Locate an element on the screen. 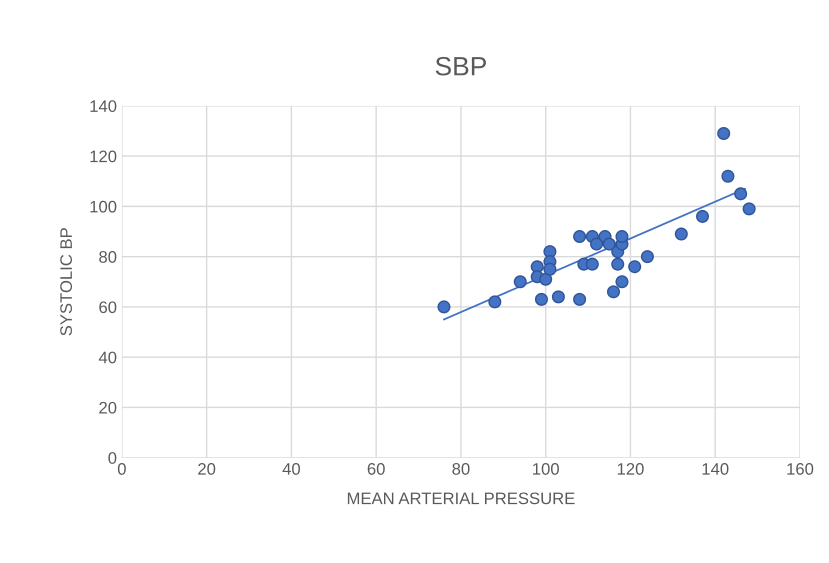  y-tick-label: 60 is located at coordinates (107, 307).